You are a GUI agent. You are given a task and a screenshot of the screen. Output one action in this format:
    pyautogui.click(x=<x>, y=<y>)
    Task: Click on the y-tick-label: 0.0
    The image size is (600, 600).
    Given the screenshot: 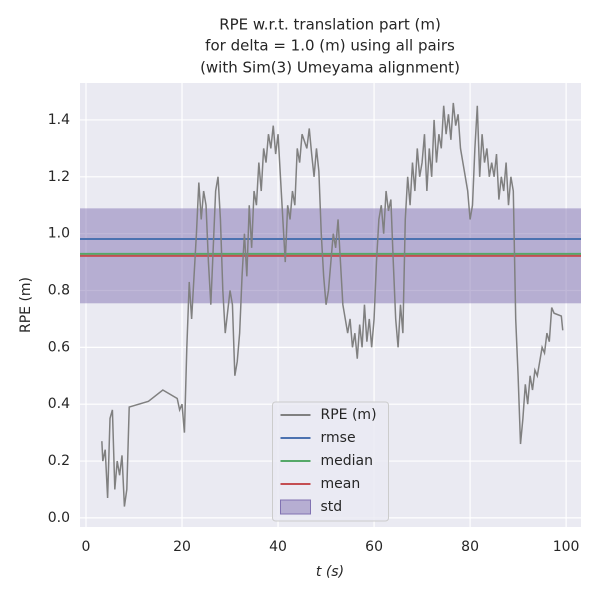 What is the action you would take?
    pyautogui.click(x=59, y=518)
    